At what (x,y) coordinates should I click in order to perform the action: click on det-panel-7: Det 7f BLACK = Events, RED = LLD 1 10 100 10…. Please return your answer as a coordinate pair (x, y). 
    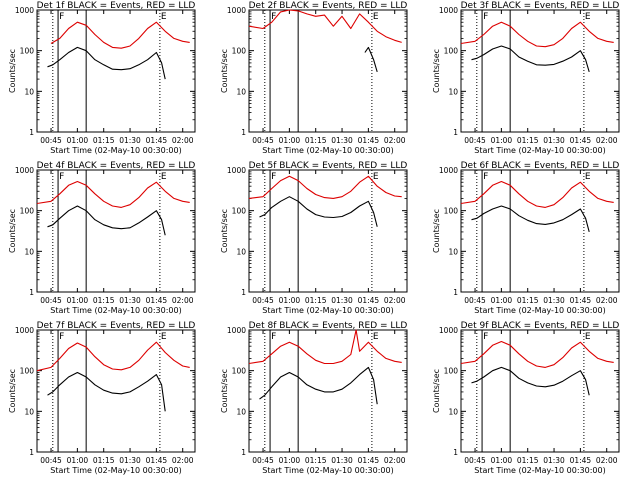
    Looking at the image, I should click on (102, 398).